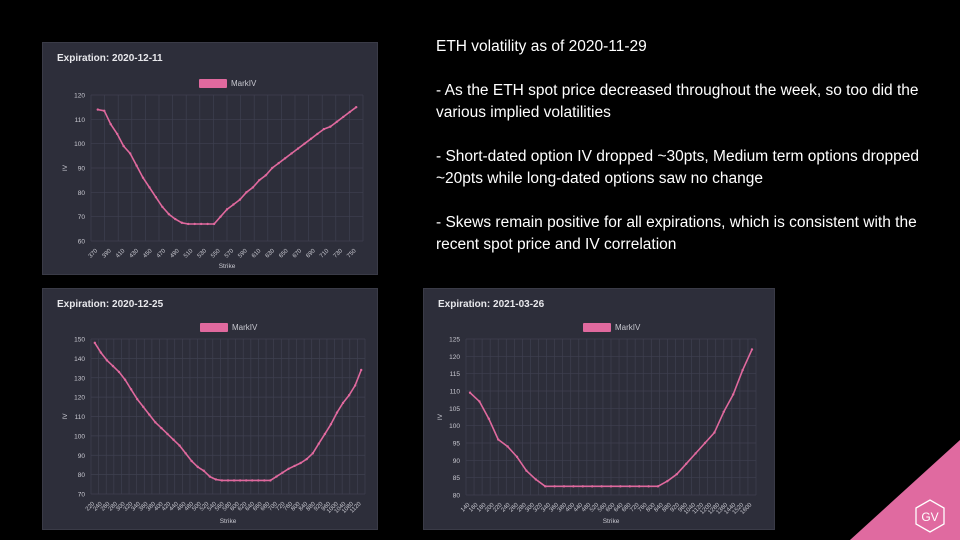  I want to click on x-tick-label: 570, so click(230, 254).